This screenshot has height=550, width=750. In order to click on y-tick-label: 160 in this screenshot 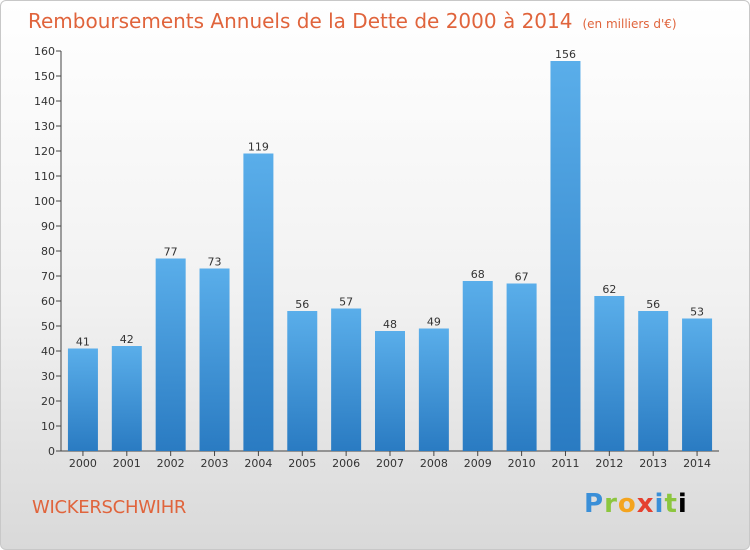, I will do `click(44, 51)`.